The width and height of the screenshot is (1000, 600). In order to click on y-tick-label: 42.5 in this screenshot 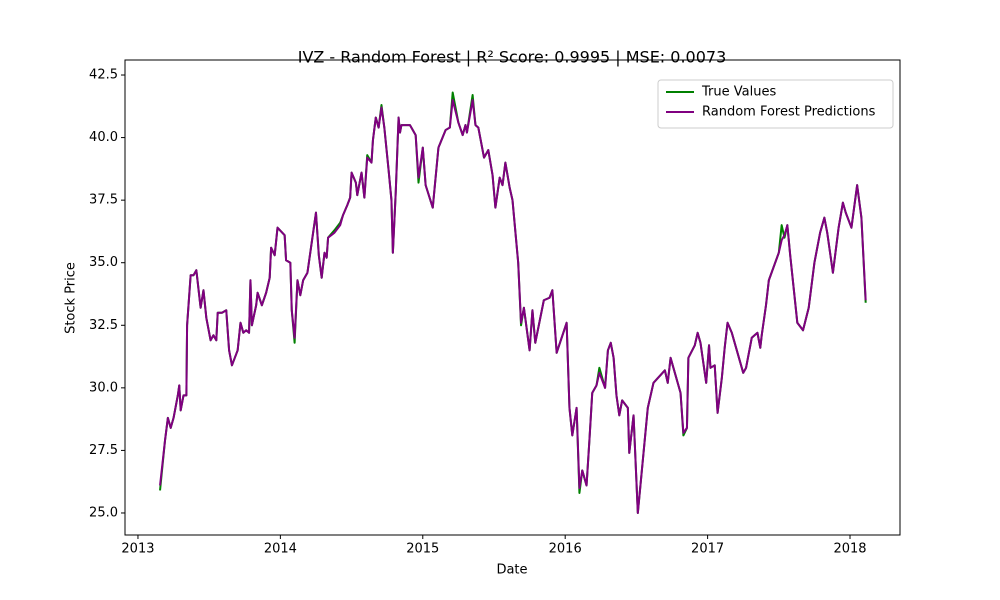, I will do `click(103, 75)`.